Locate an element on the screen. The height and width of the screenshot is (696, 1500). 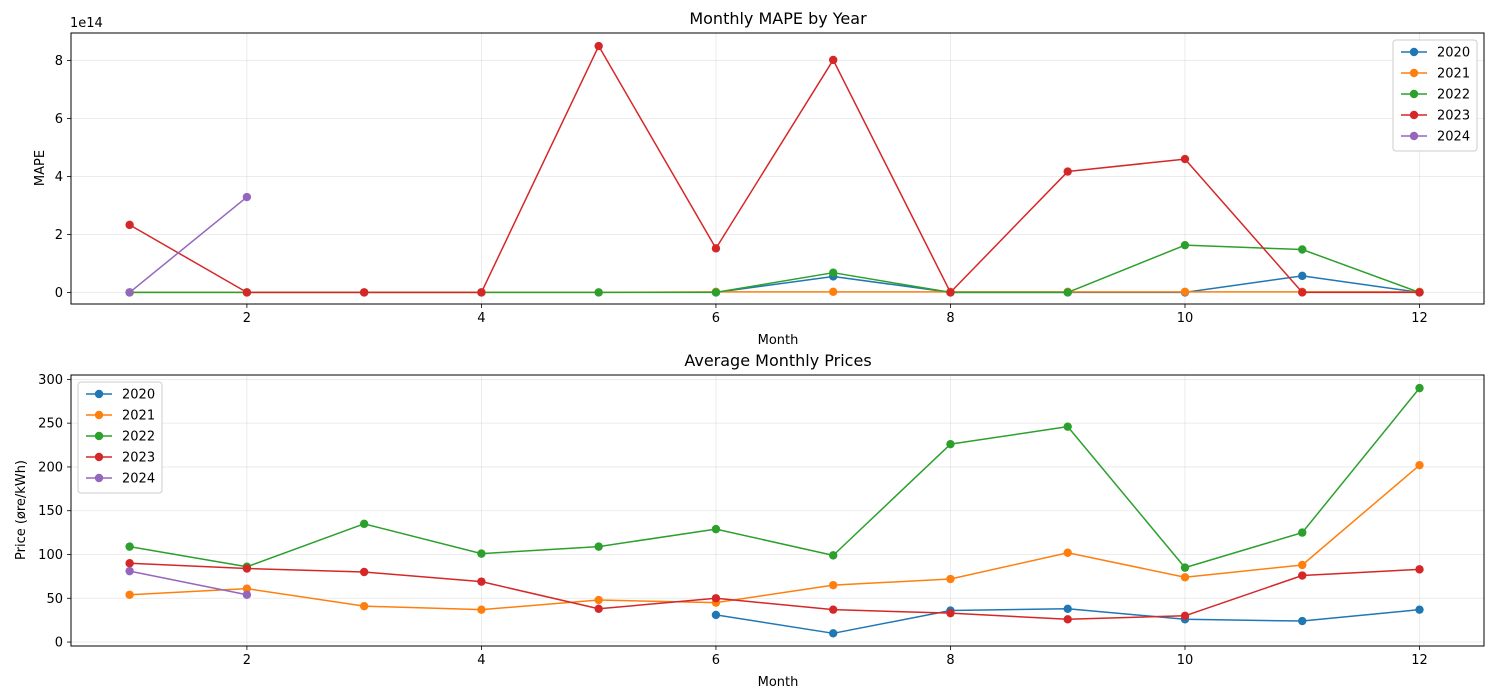
y-tick-label: 0 is located at coordinates (59, 293).